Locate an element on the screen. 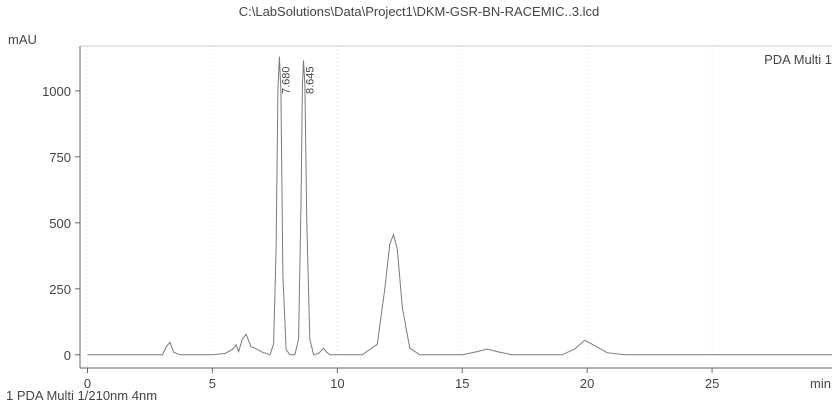  x-tick-label: 5 is located at coordinates (212, 383).